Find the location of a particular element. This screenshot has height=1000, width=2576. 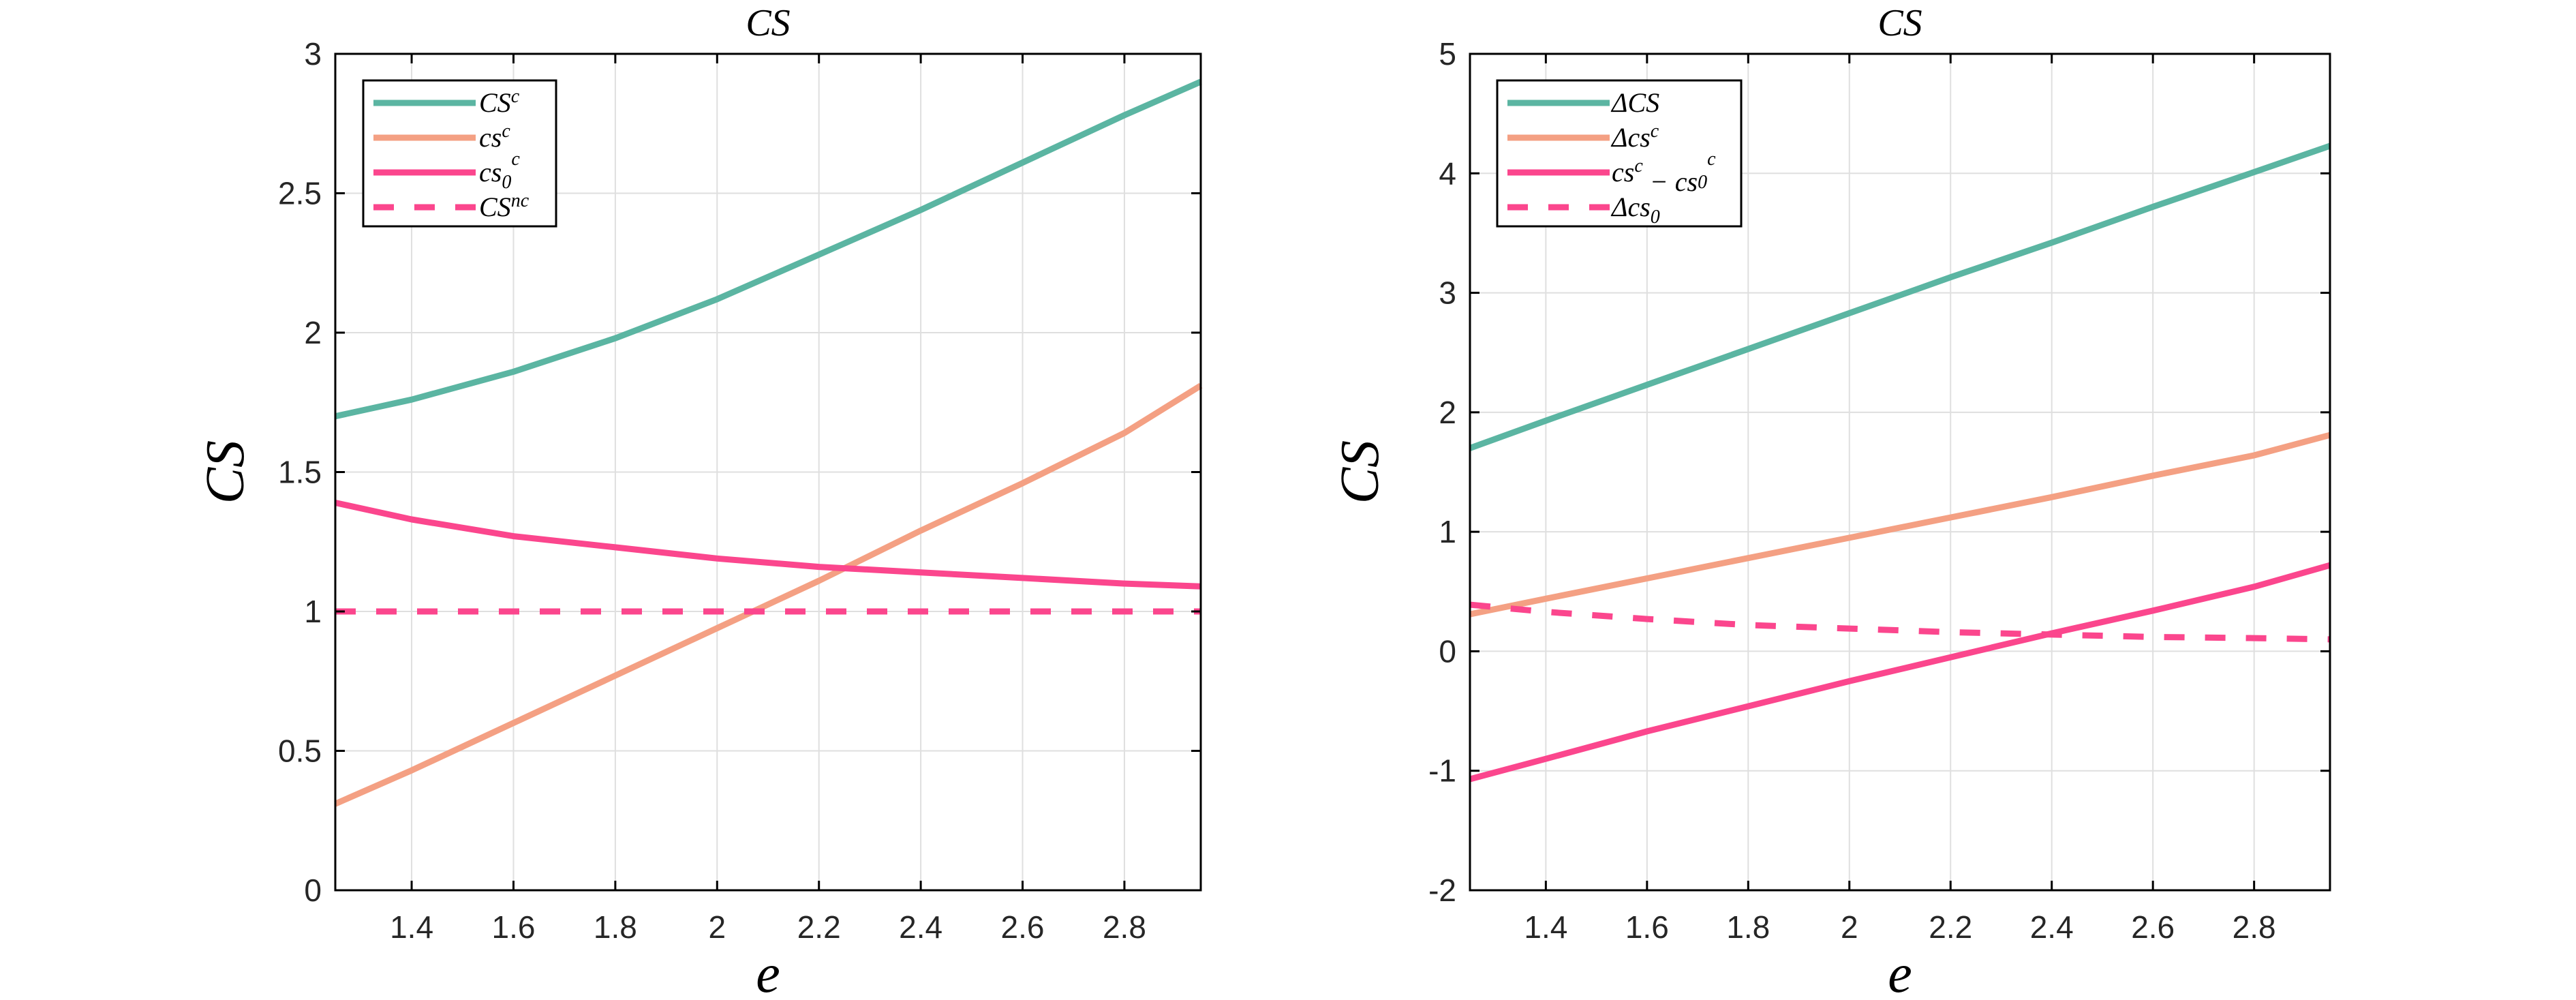

left-x-tick-label: 2.6 is located at coordinates (1023, 927).